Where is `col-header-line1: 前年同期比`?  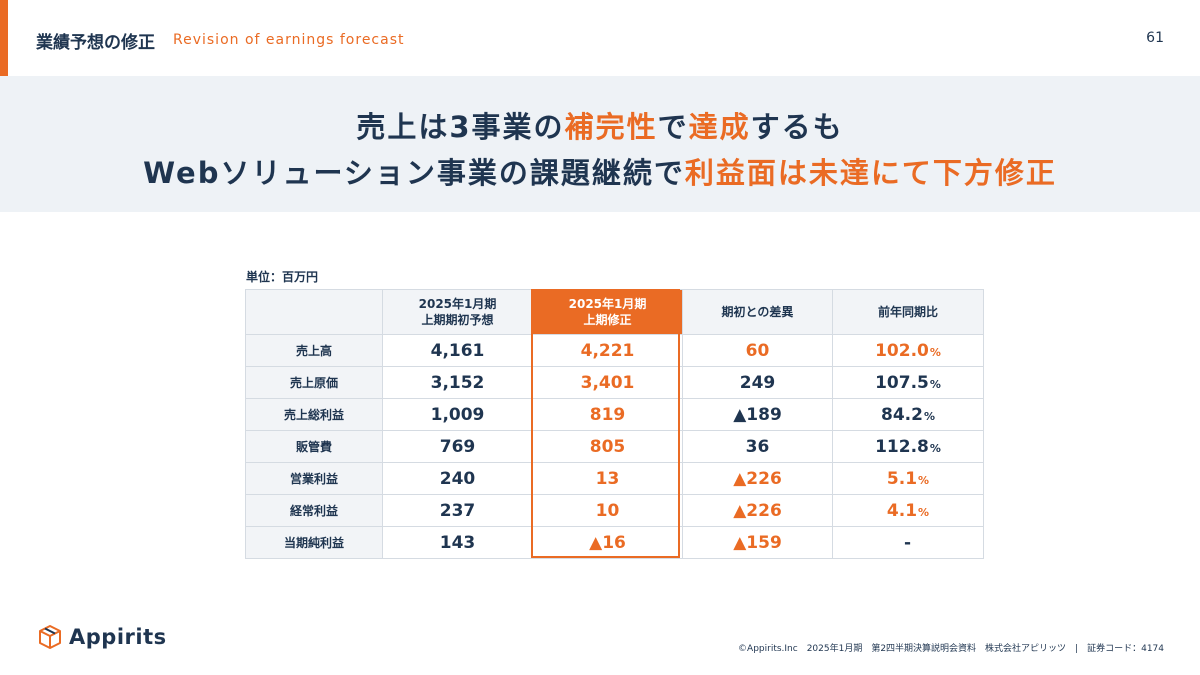
col-header-line1: 前年同期比 is located at coordinates (907, 312).